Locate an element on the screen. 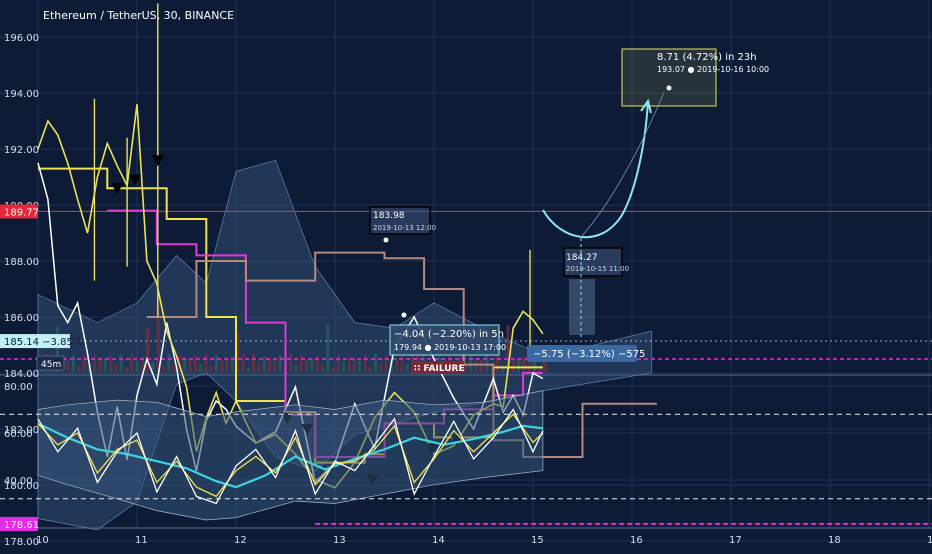  rsi-ma-line is located at coordinates (290, 455).